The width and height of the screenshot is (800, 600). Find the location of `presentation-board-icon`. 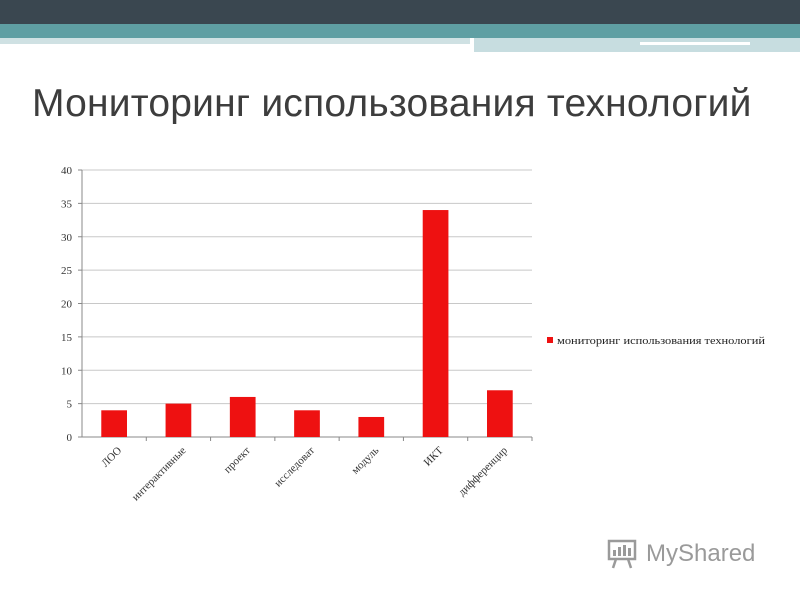

presentation-board-icon is located at coordinates (622, 554).